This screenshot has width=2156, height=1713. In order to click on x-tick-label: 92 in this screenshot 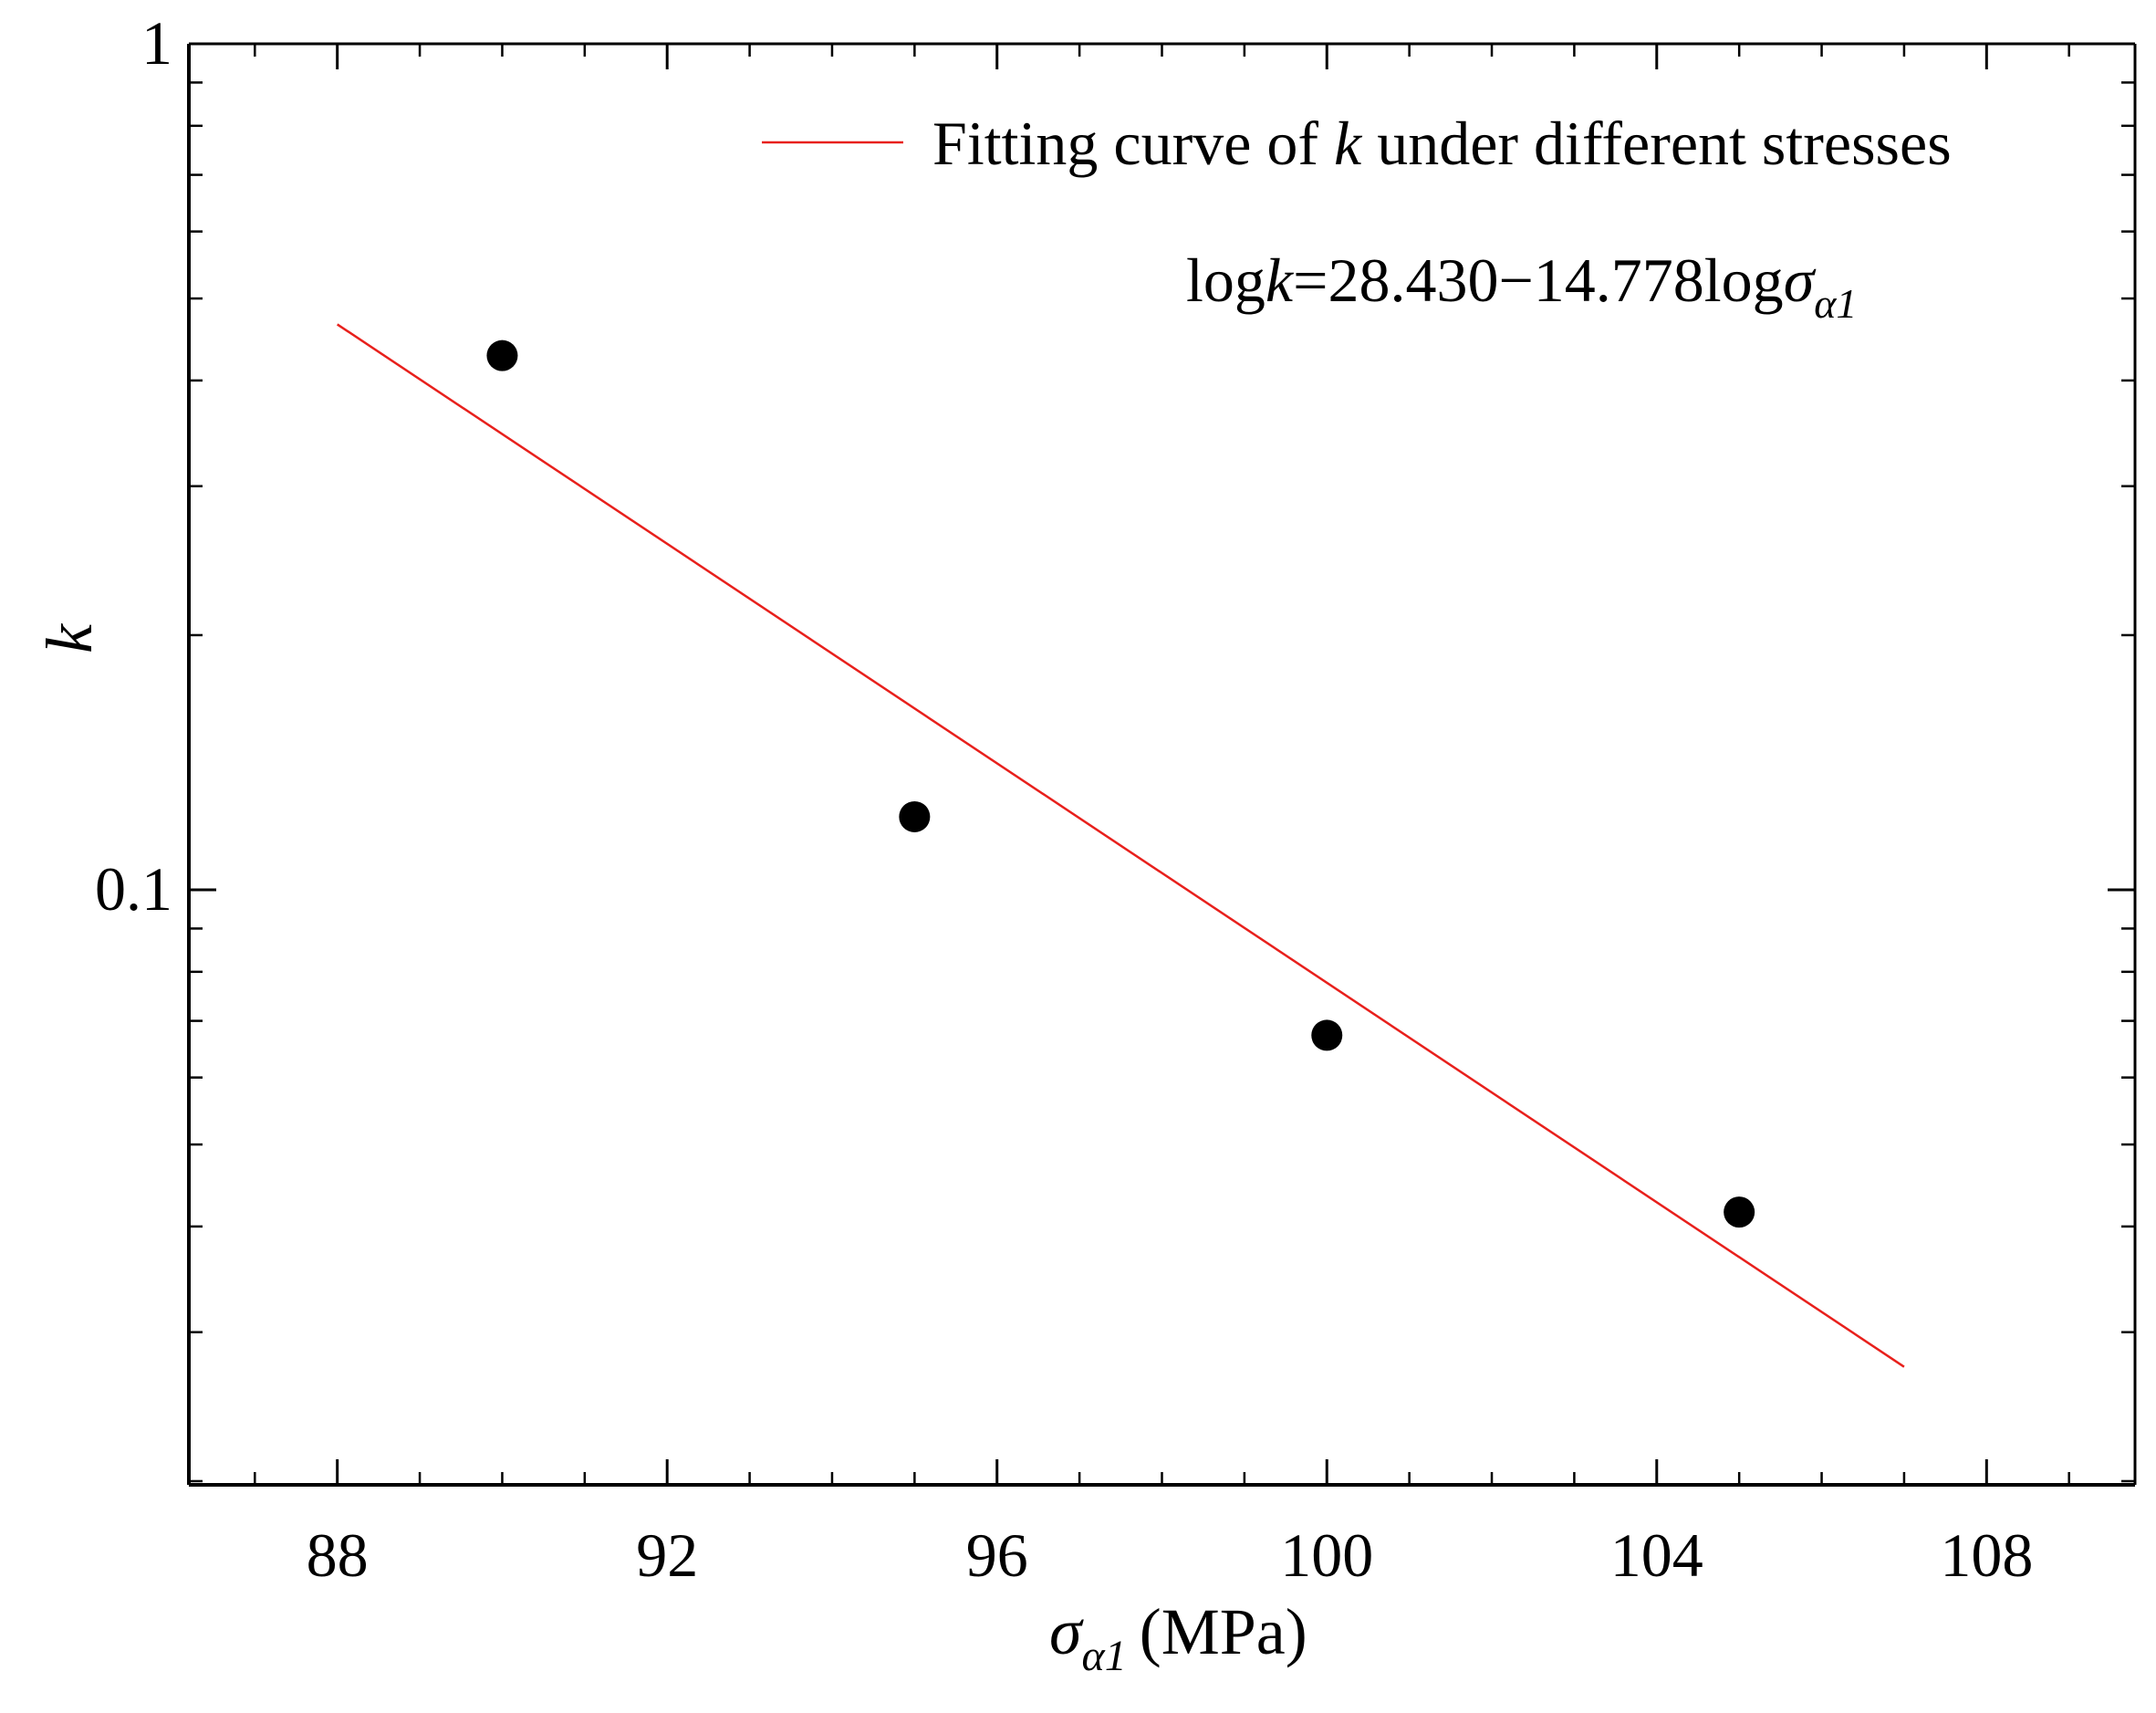, I will do `click(667, 1555)`.